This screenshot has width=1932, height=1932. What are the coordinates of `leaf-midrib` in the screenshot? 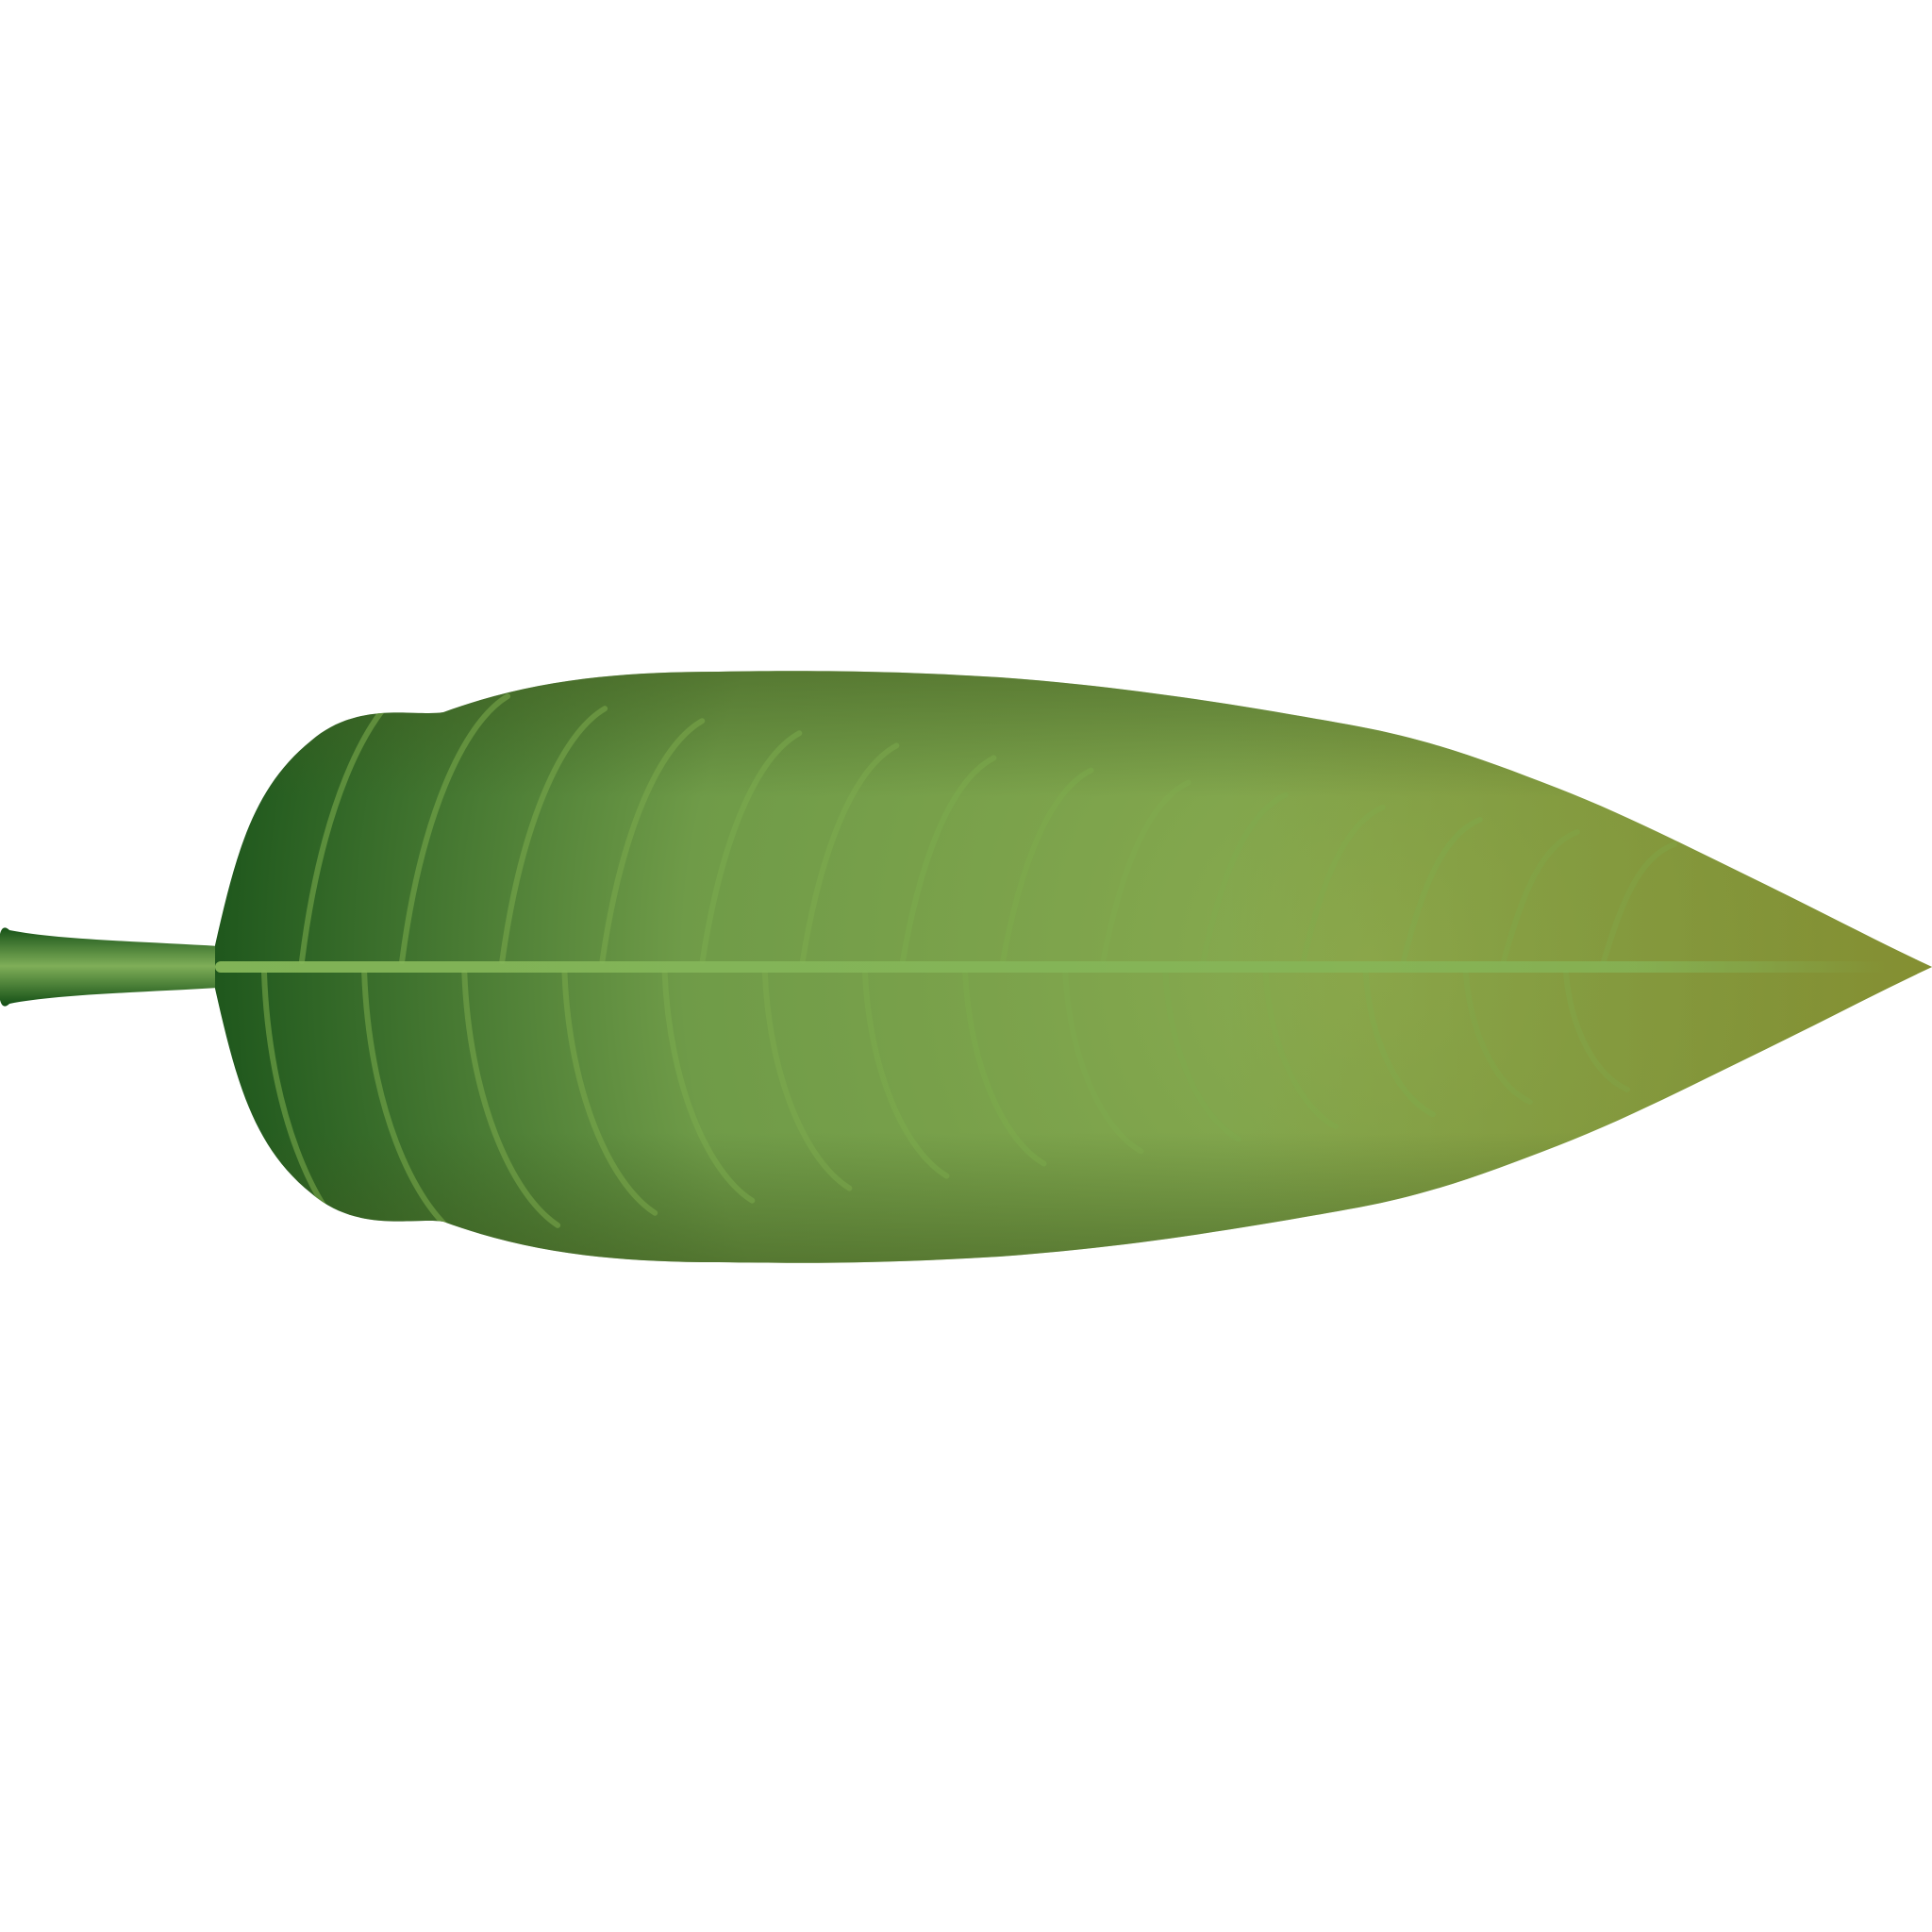 It's located at (1054, 967).